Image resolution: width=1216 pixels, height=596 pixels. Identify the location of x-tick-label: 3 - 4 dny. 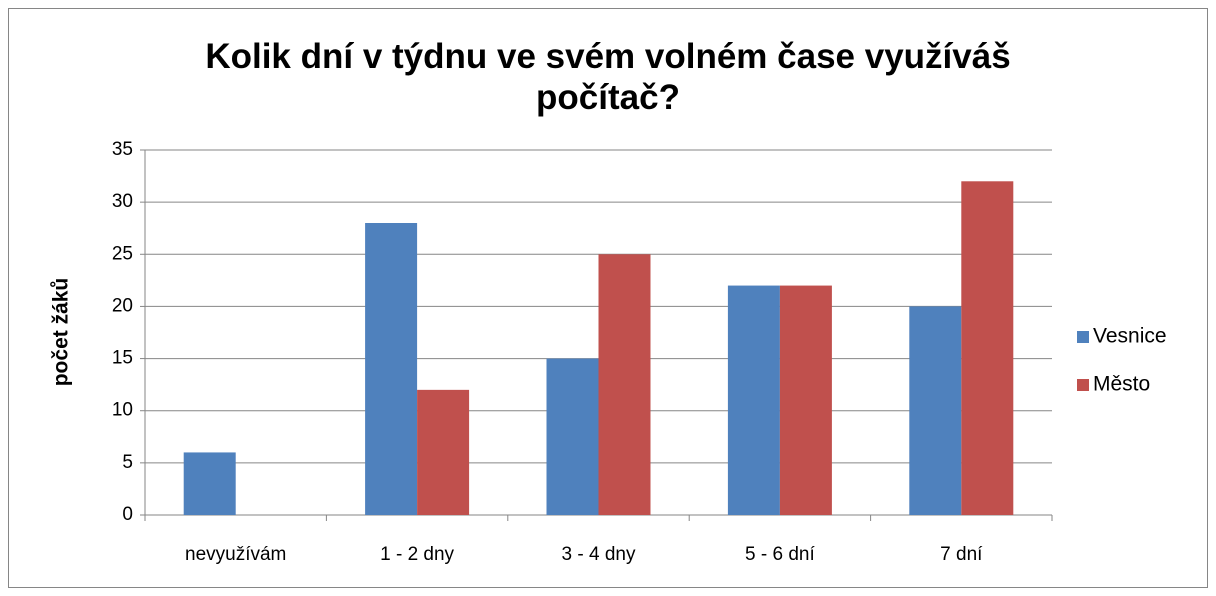
(599, 554).